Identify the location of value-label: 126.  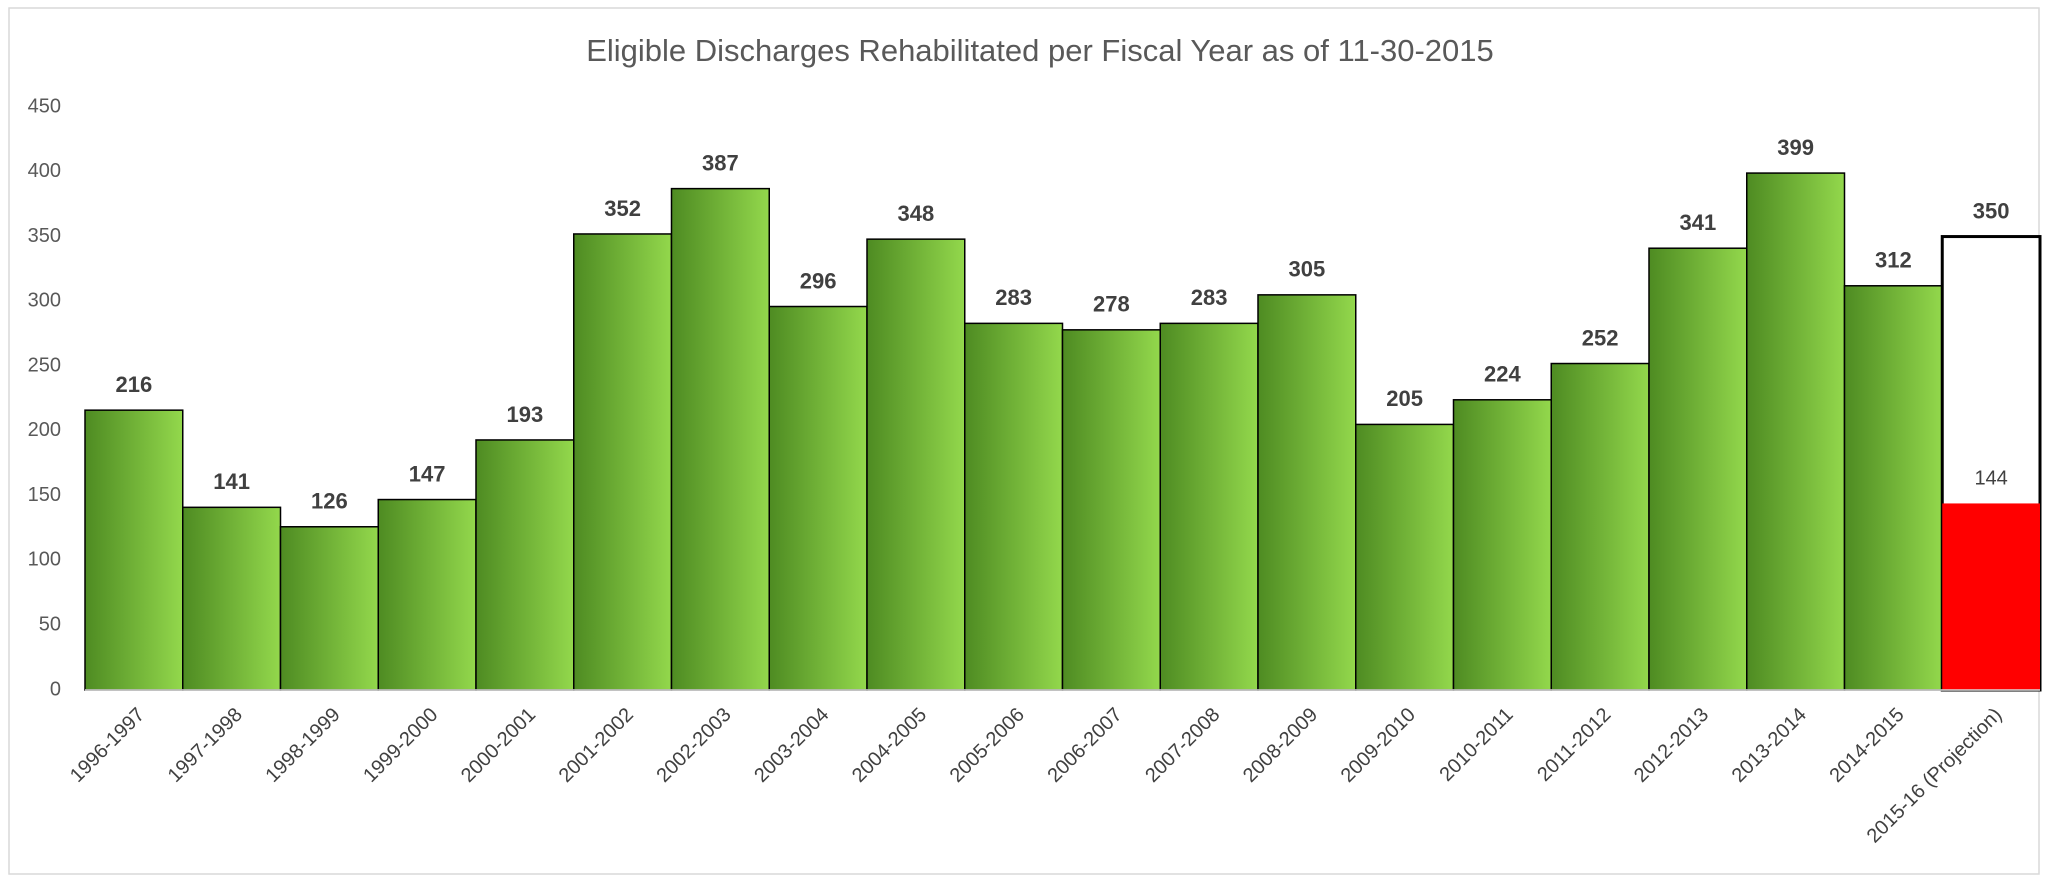
(329, 501).